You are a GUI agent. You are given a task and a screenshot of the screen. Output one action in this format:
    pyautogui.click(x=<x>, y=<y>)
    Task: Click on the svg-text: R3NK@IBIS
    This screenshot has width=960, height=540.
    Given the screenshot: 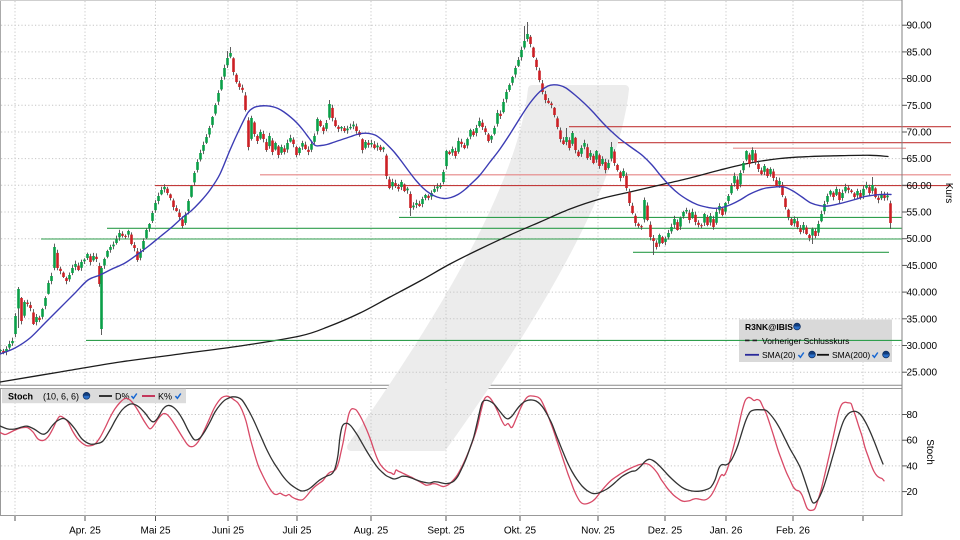 What is the action you would take?
    pyautogui.click(x=769, y=327)
    